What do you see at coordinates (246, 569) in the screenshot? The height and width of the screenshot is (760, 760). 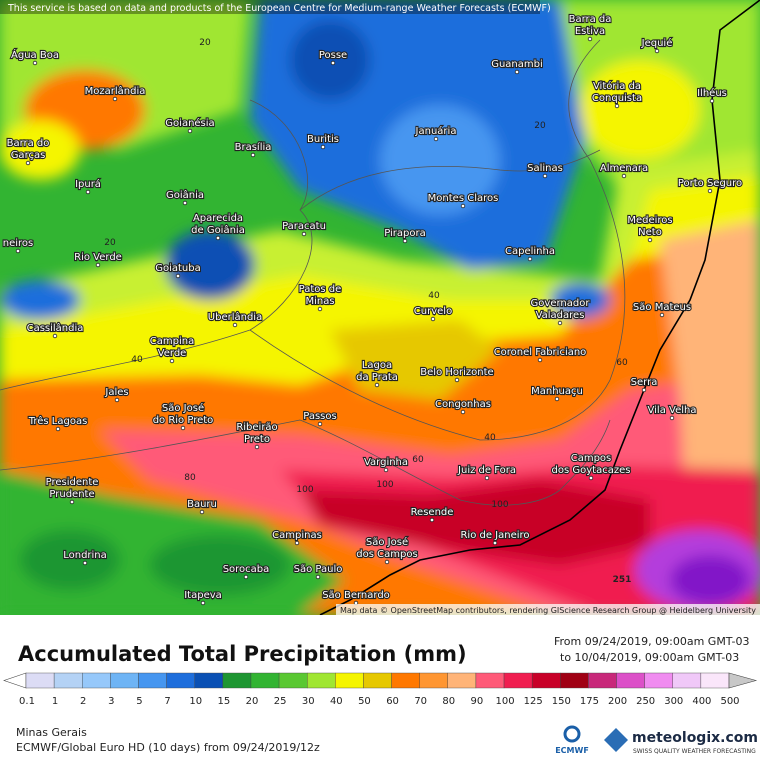 I see `city-name: Sorocaba` at bounding box center [246, 569].